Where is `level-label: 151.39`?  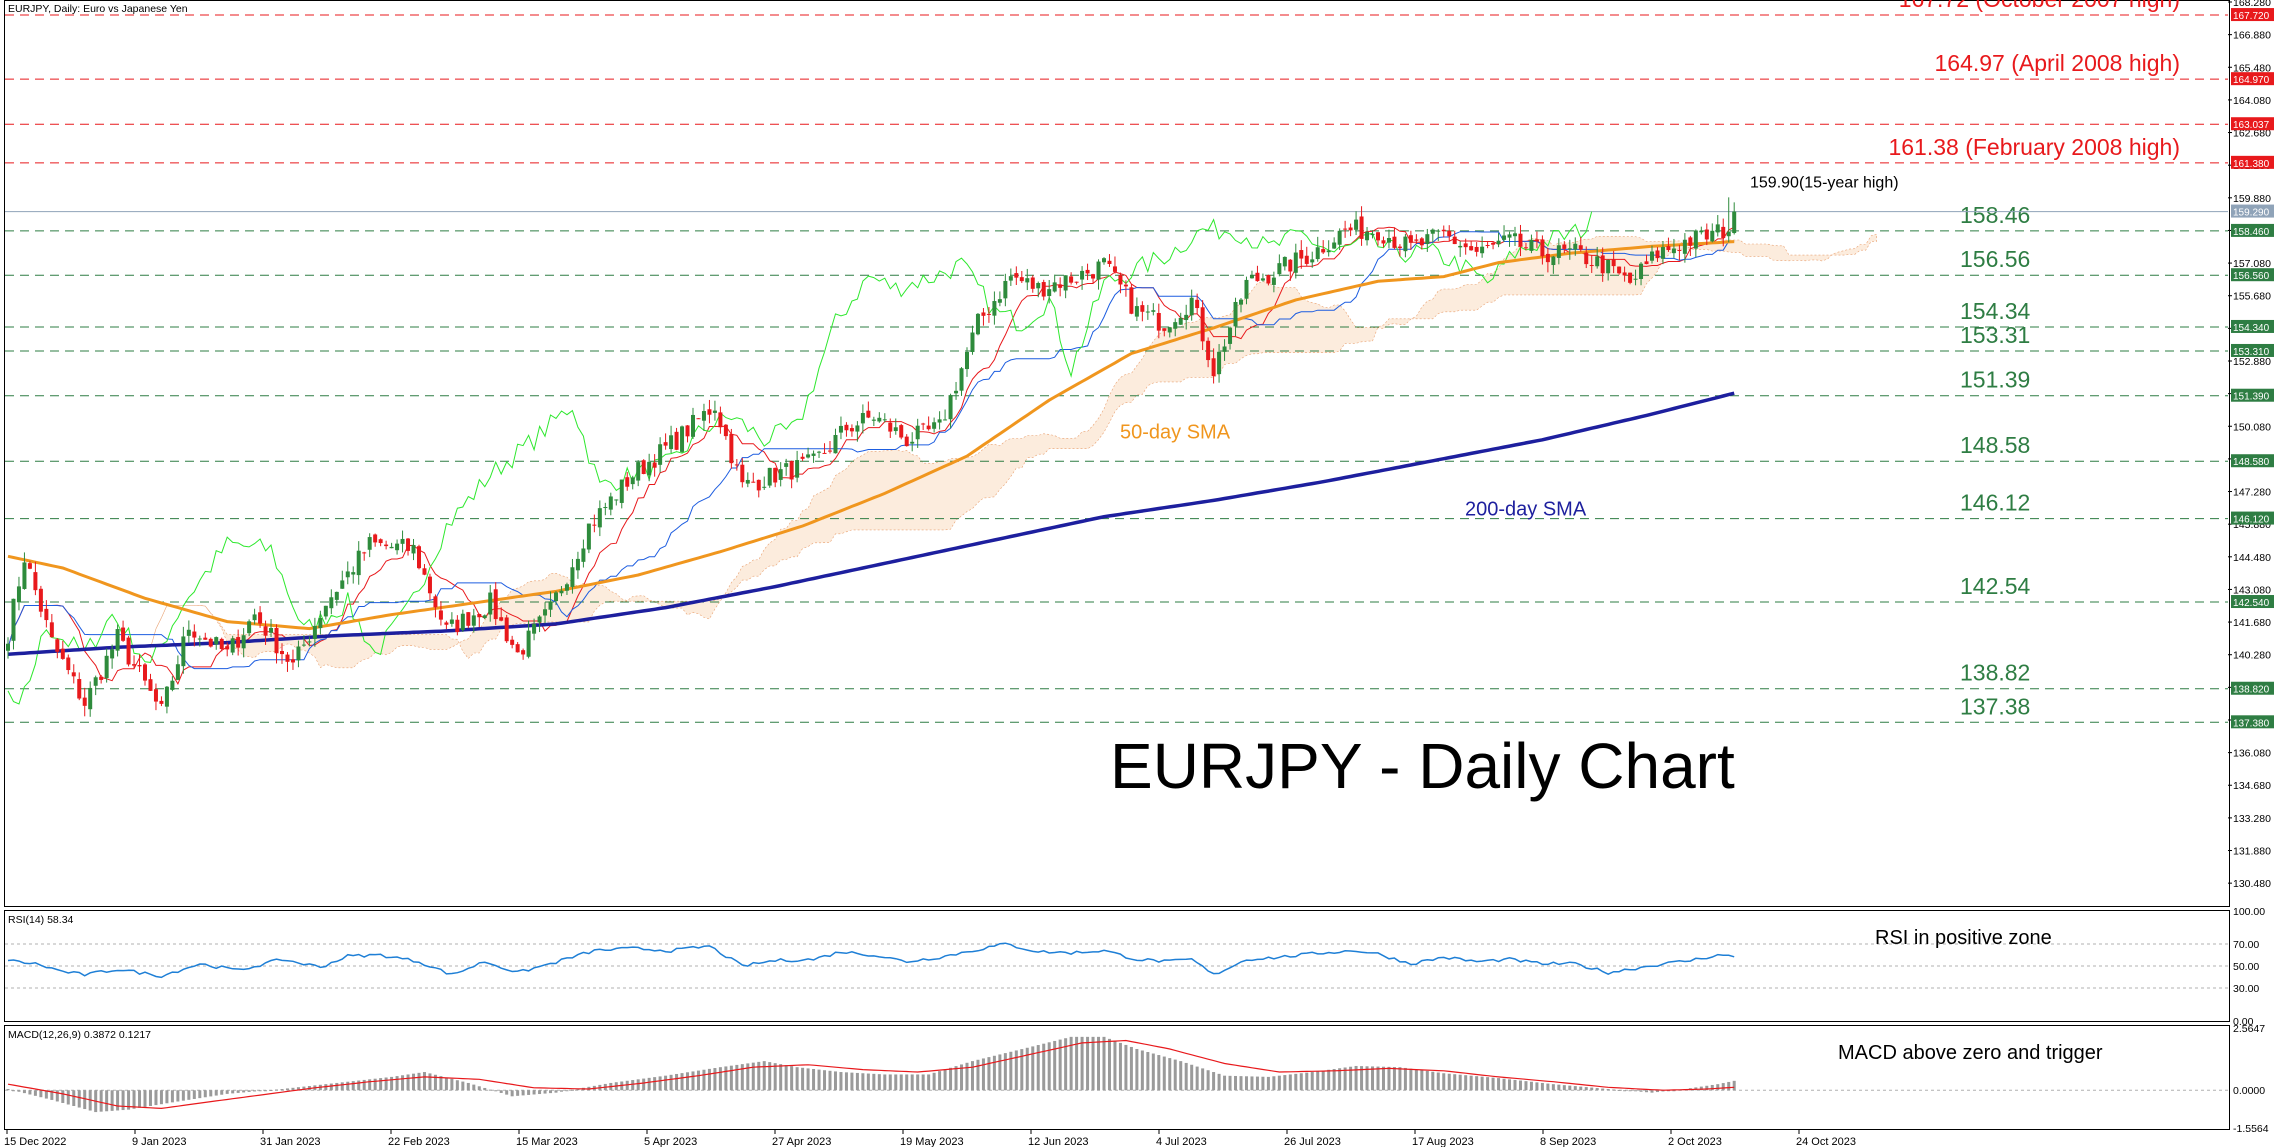 level-label: 151.39 is located at coordinates (1995, 380).